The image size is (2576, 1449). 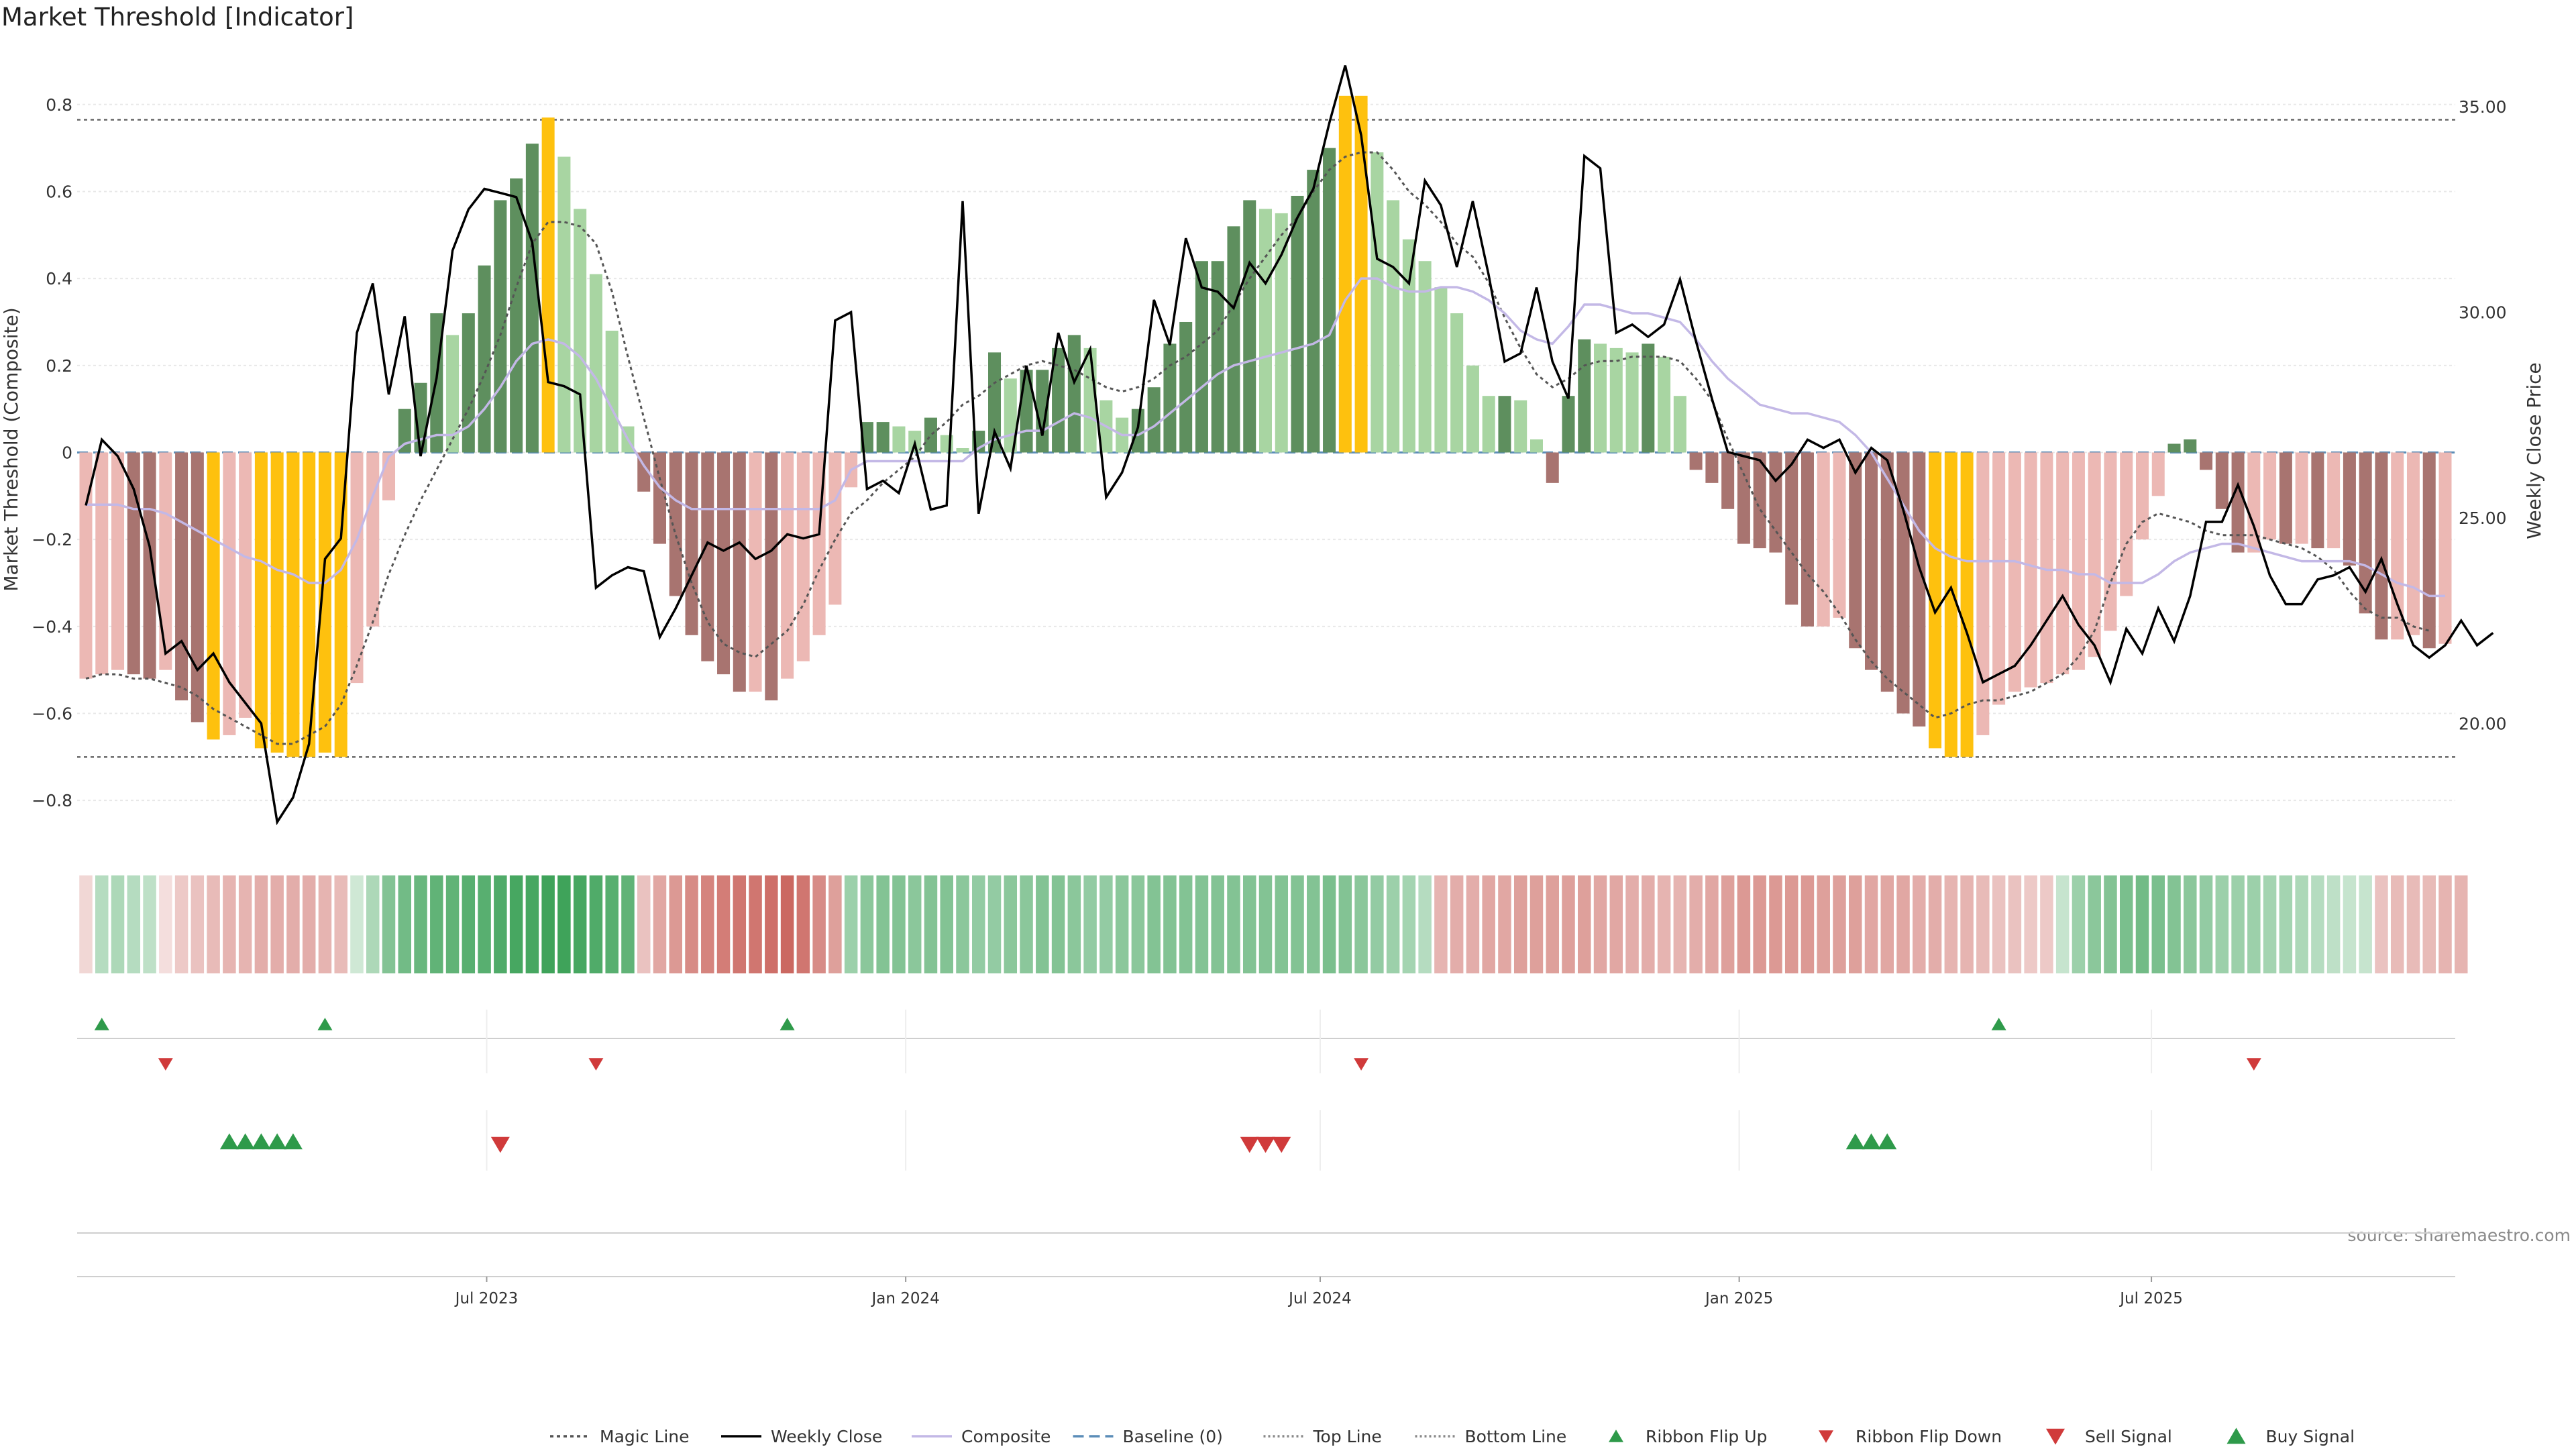 I want to click on buy-signal-marker, so click(x=245, y=1141).